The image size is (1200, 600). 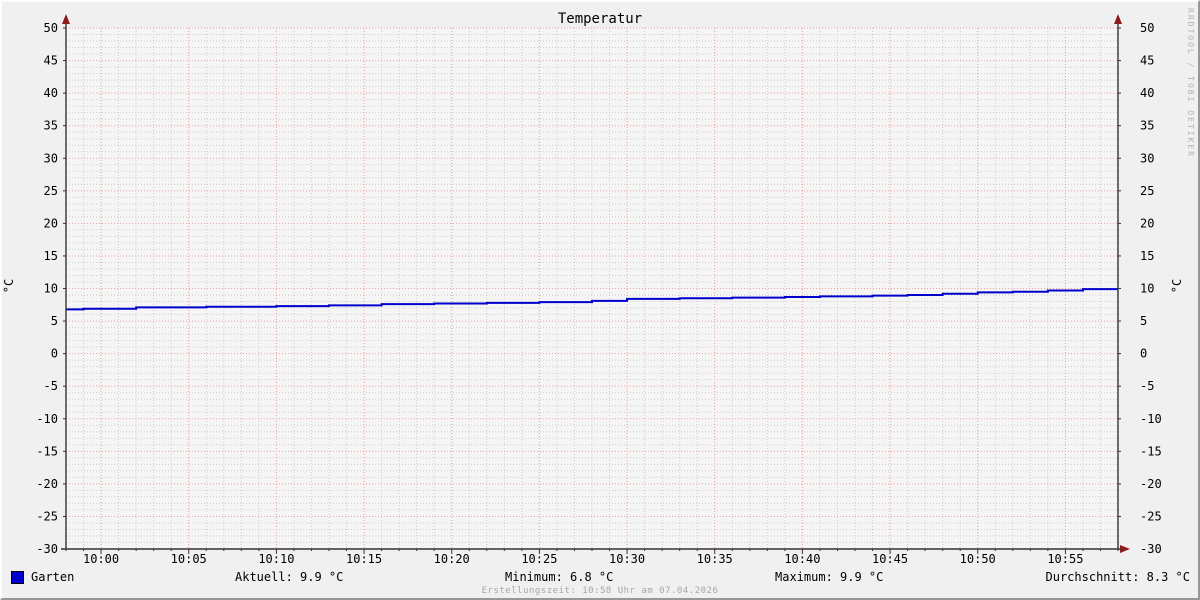 What do you see at coordinates (627, 559) in the screenshot?
I see `x-tick-label: 10:30` at bounding box center [627, 559].